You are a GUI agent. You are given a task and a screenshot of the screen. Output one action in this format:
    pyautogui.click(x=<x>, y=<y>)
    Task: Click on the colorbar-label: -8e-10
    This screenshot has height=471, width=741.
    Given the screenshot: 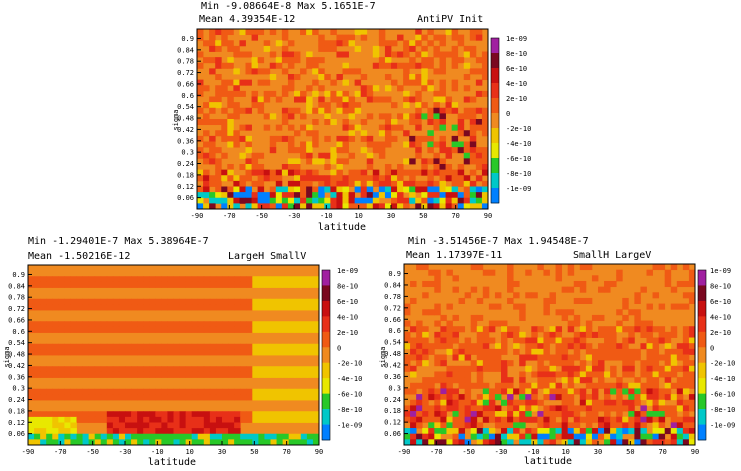 What is the action you would take?
    pyautogui.click(x=349, y=410)
    